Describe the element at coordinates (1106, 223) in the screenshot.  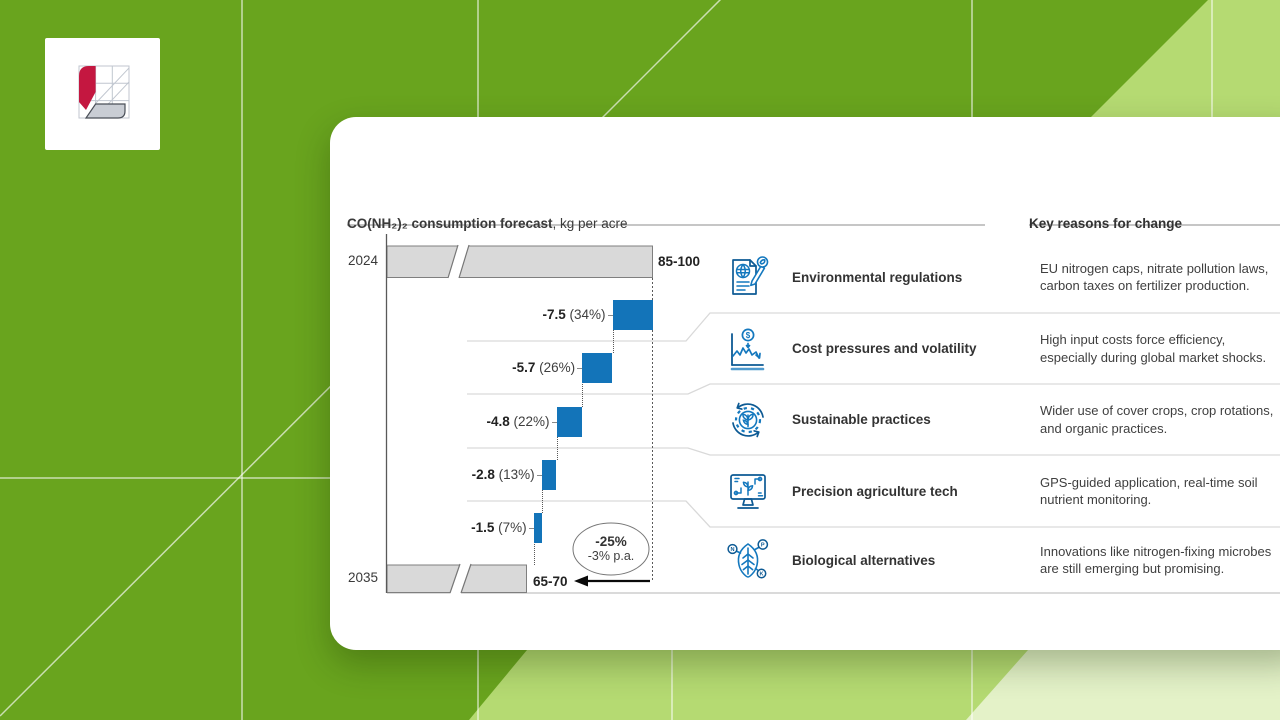
I see `reasons-header: Key reasons for change` at that location.